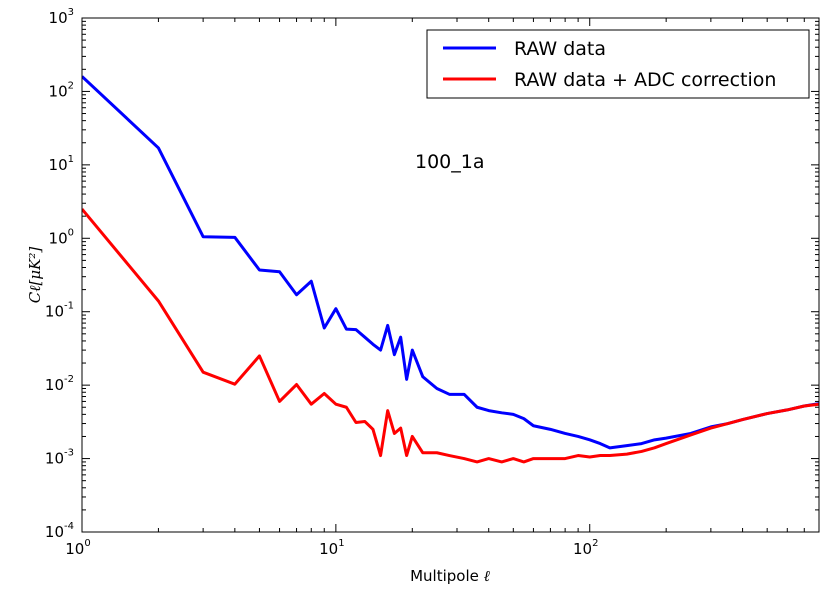  What do you see at coordinates (645, 80) in the screenshot?
I see `legend-label-adc: RAW data + ADC correction` at bounding box center [645, 80].